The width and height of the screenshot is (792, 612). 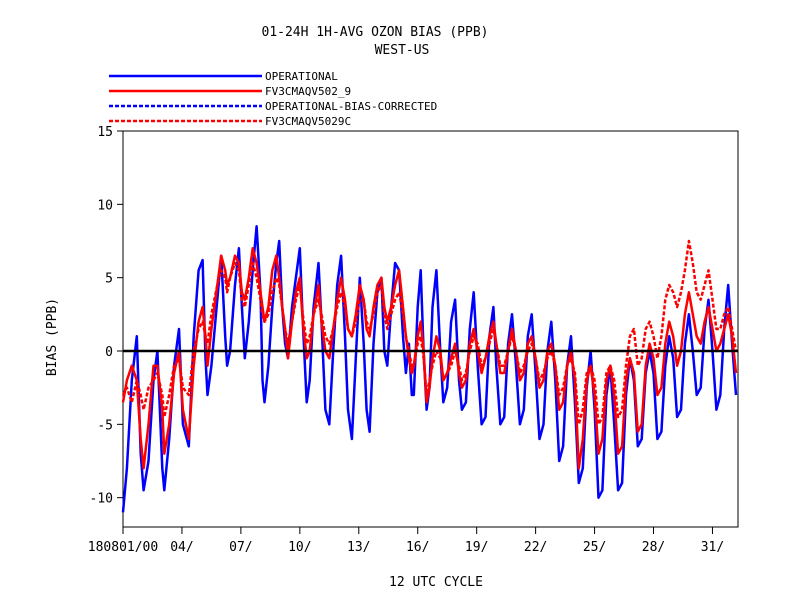 I want to click on x-tick-label: 04/, so click(x=181, y=547).